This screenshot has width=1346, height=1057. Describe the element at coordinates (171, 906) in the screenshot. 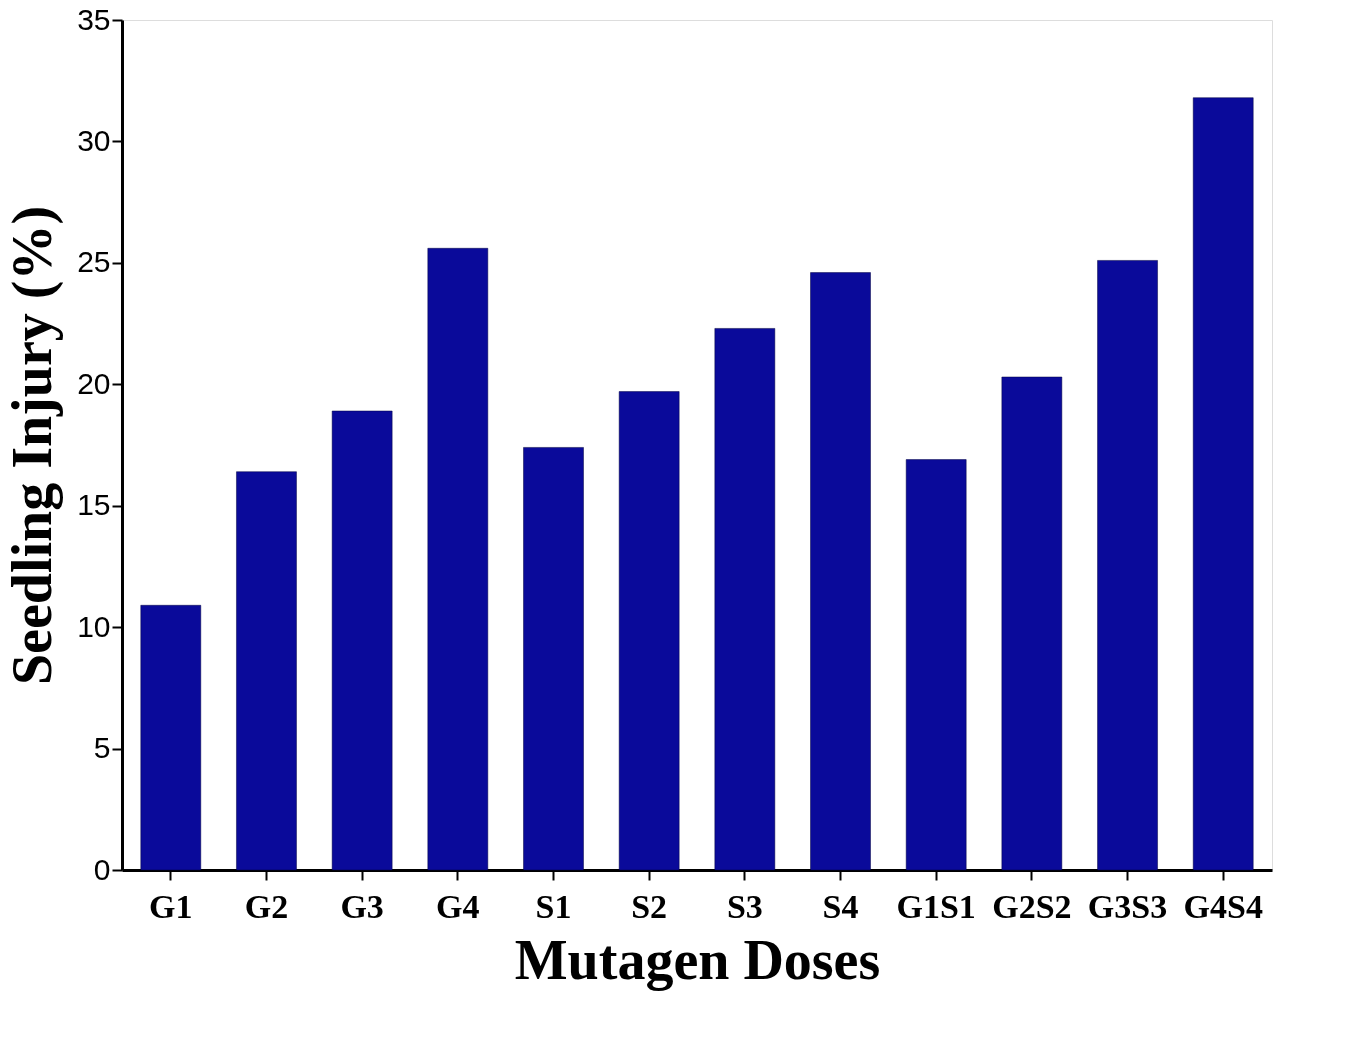

I see `x-tick-label: G1` at that location.